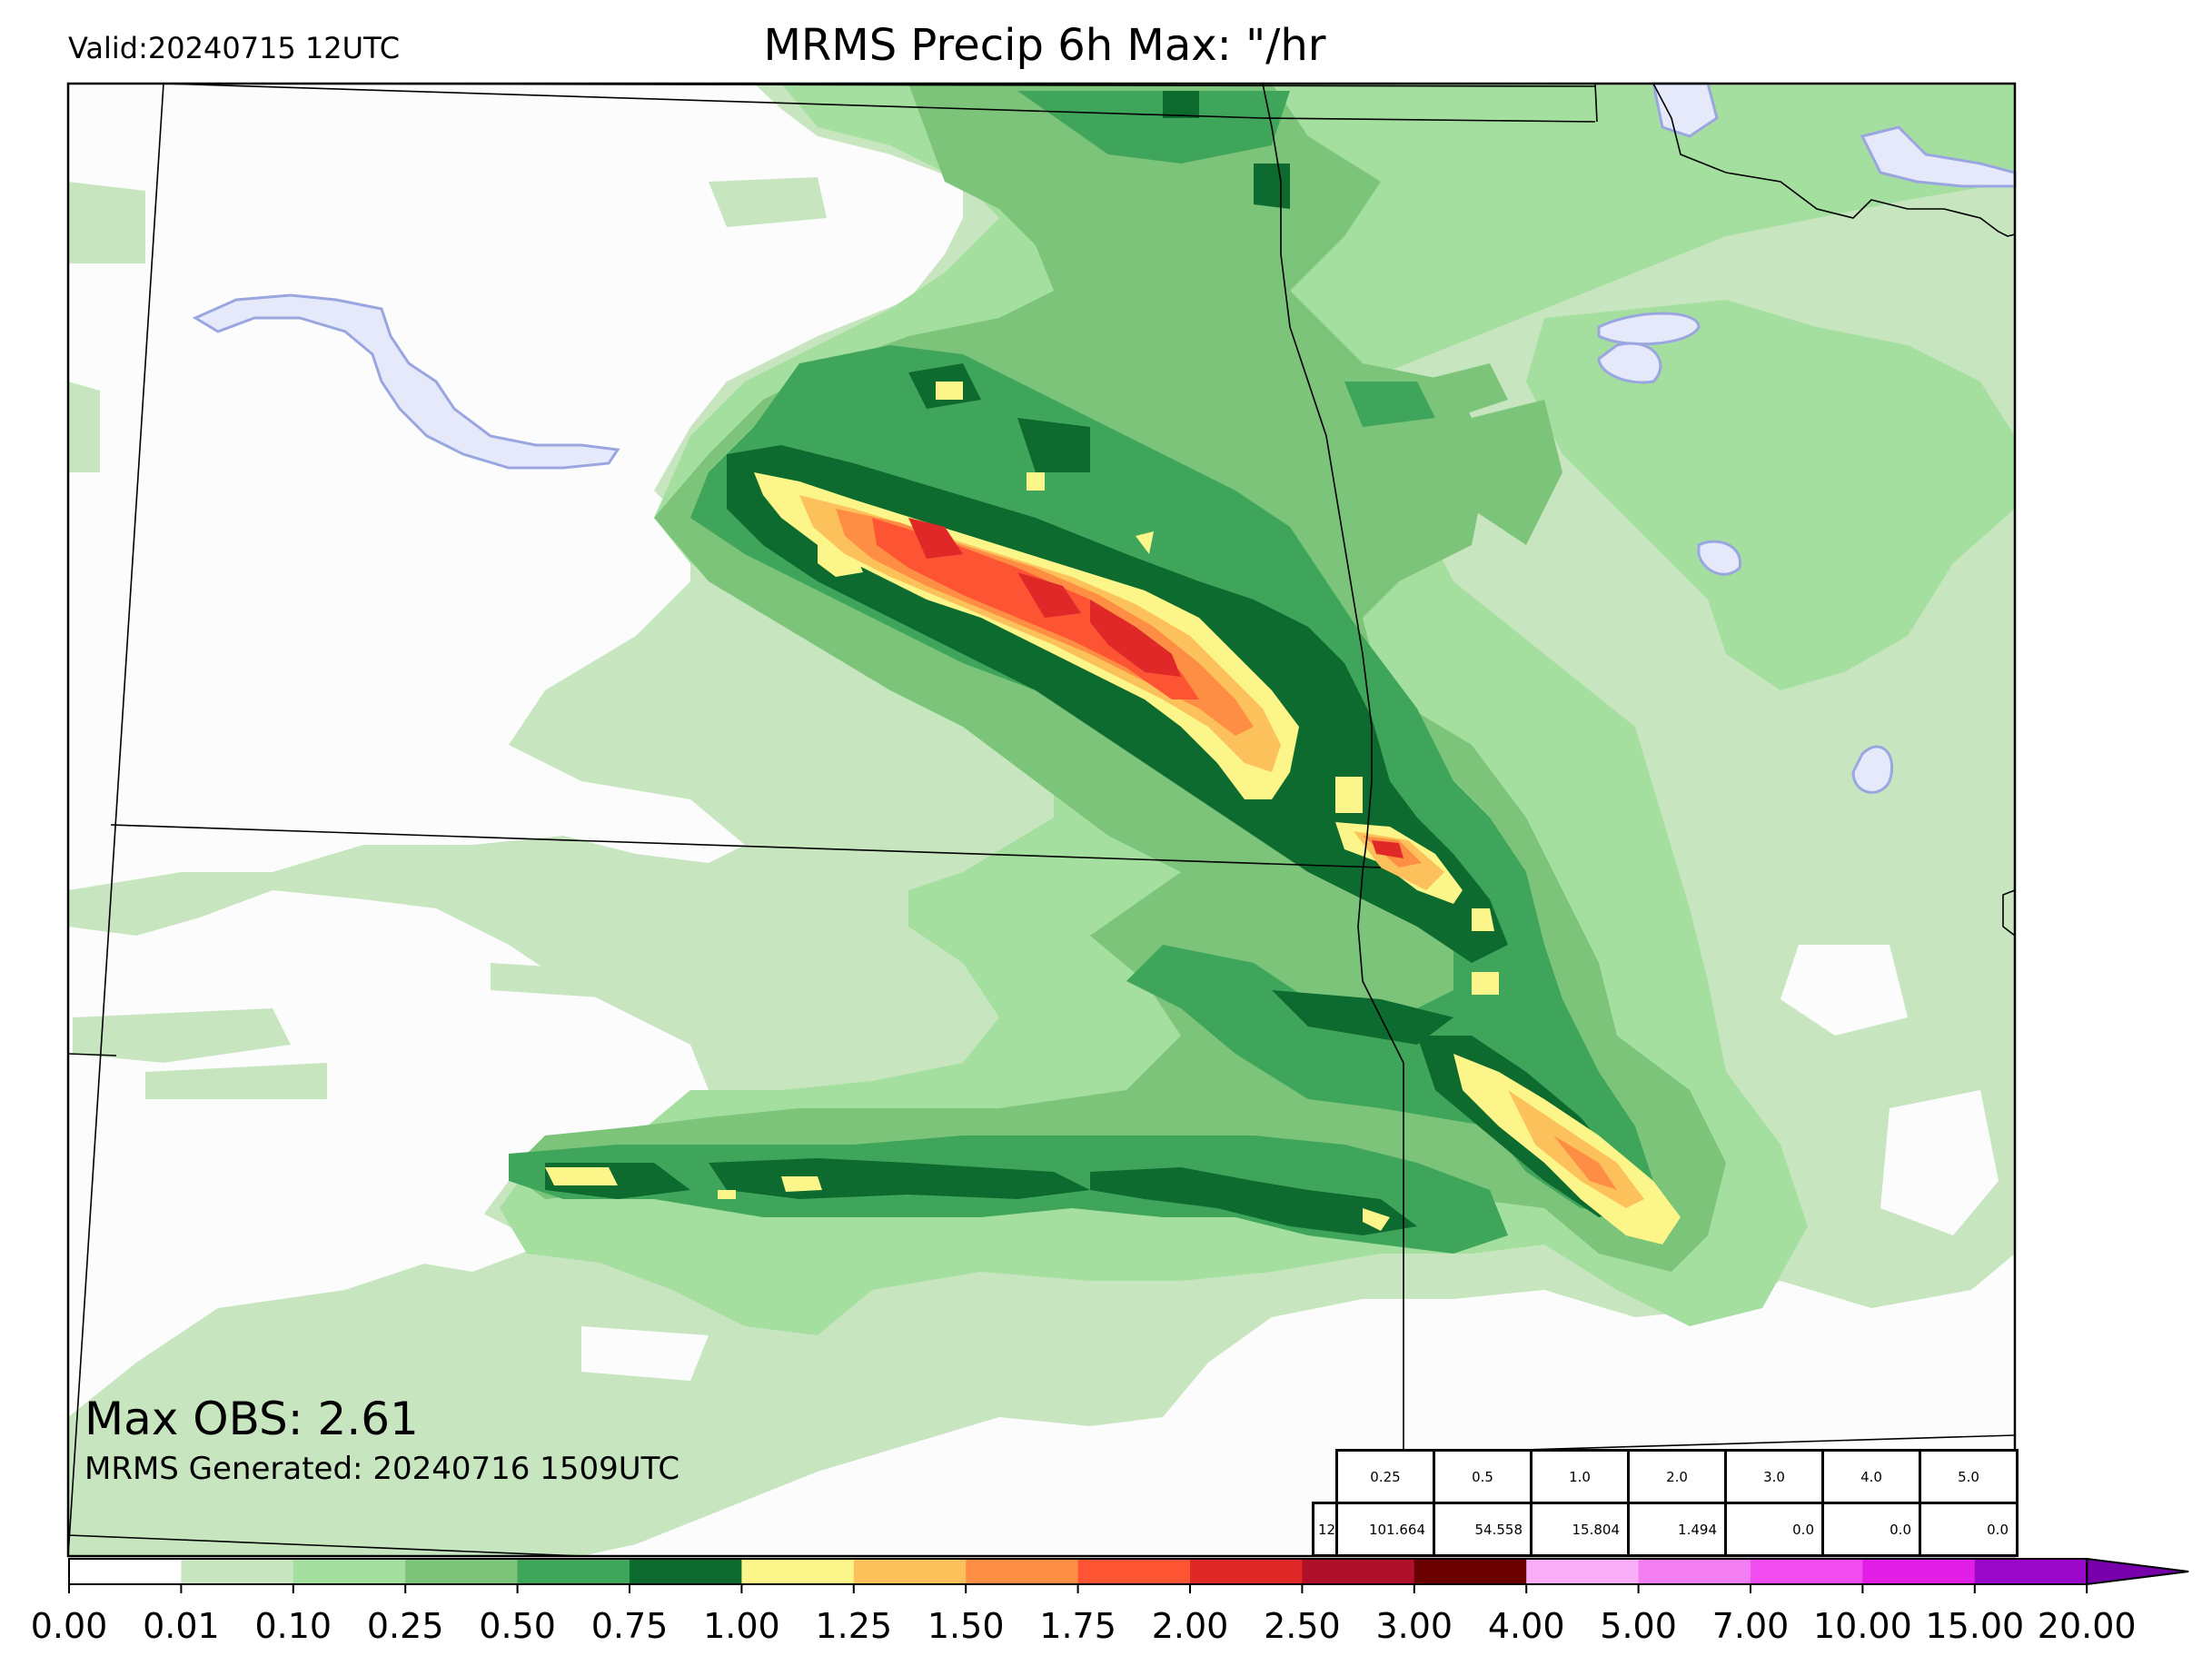  I want to click on generated-label: MRMS Generated: 20240716 1509UTC, so click(382, 1469).